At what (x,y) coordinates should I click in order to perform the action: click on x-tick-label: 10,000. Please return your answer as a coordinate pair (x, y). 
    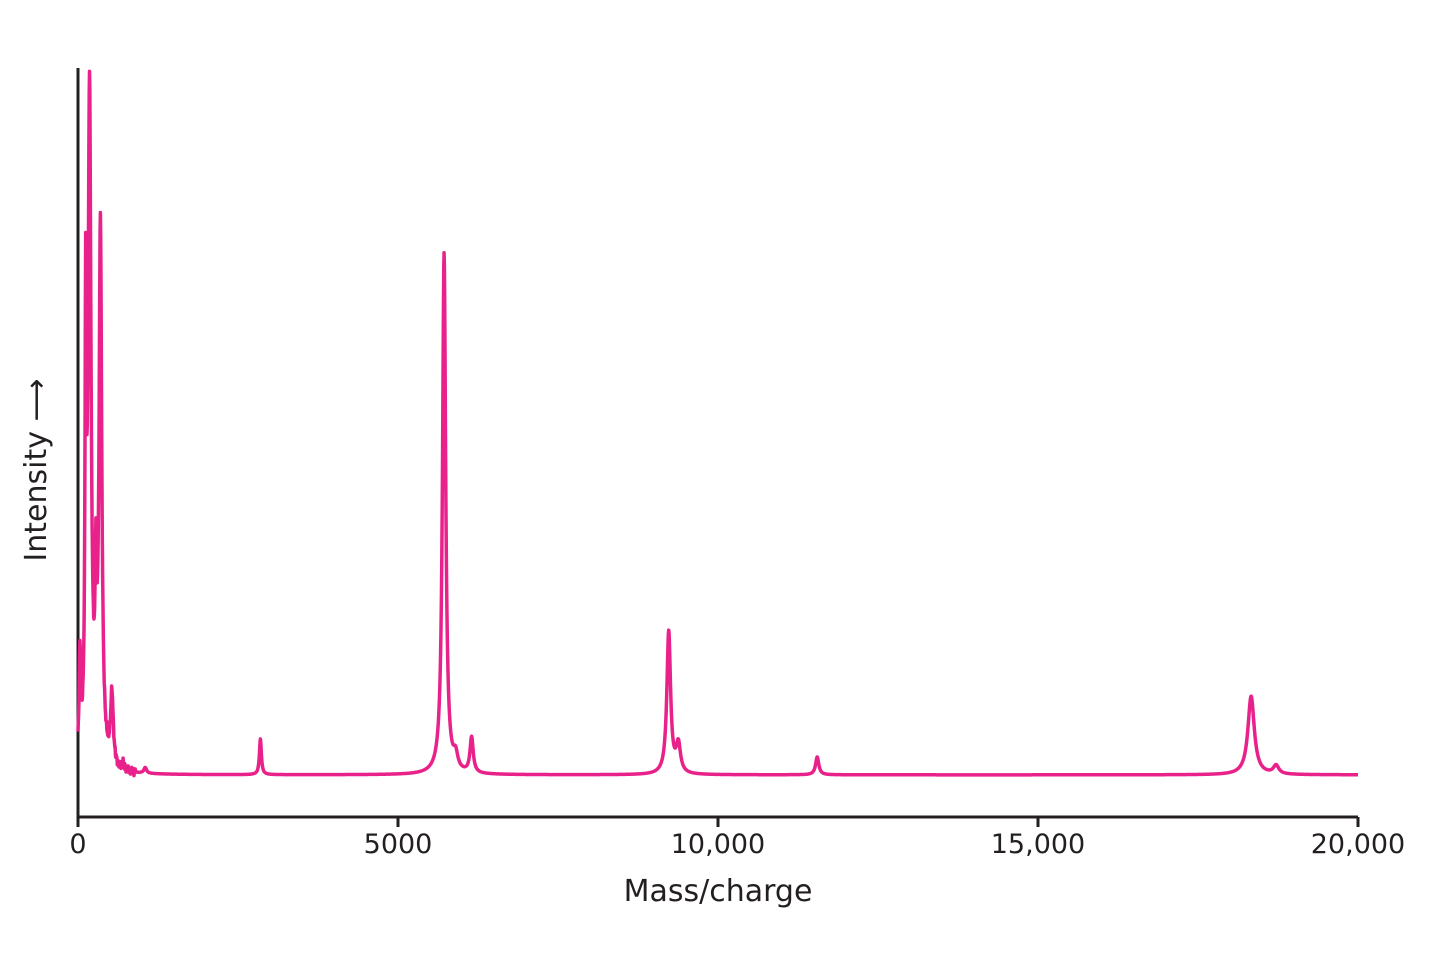
    Looking at the image, I should click on (718, 844).